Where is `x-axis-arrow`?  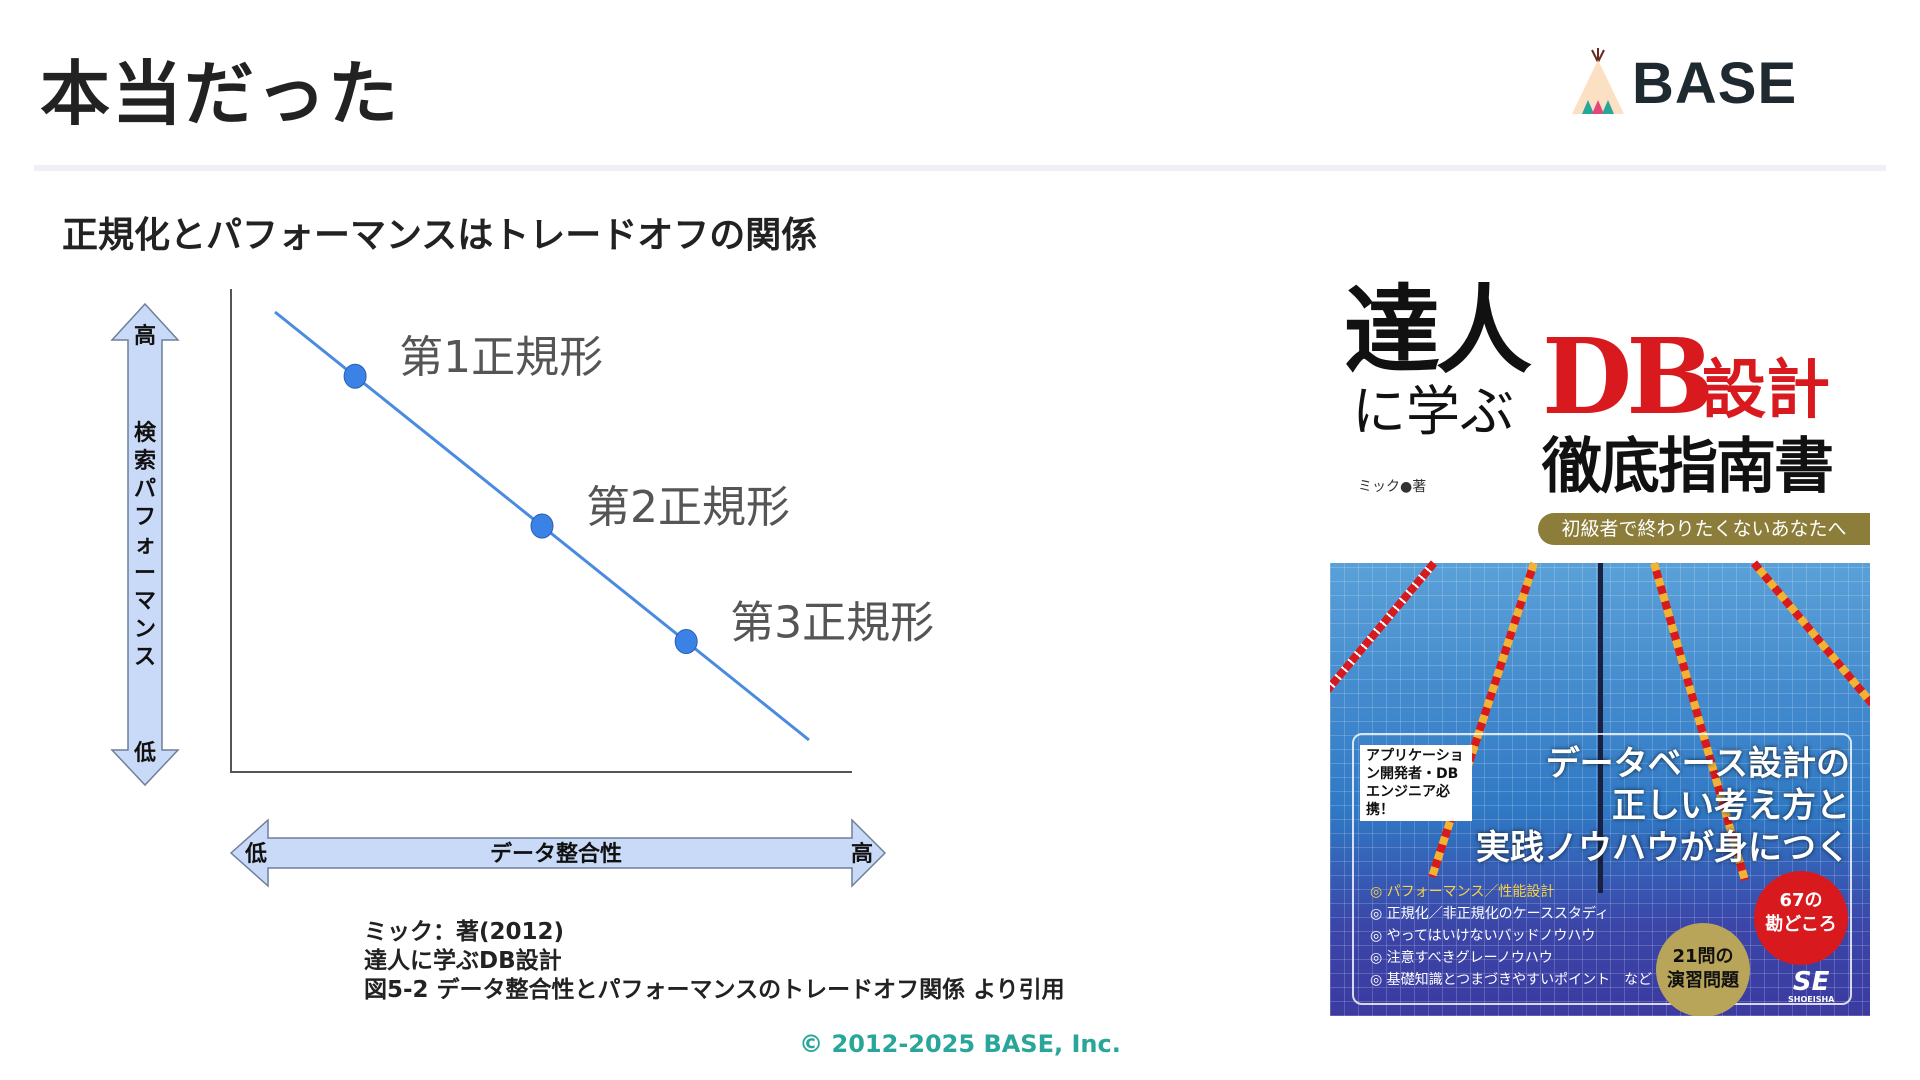
x-axis-arrow is located at coordinates (558, 853).